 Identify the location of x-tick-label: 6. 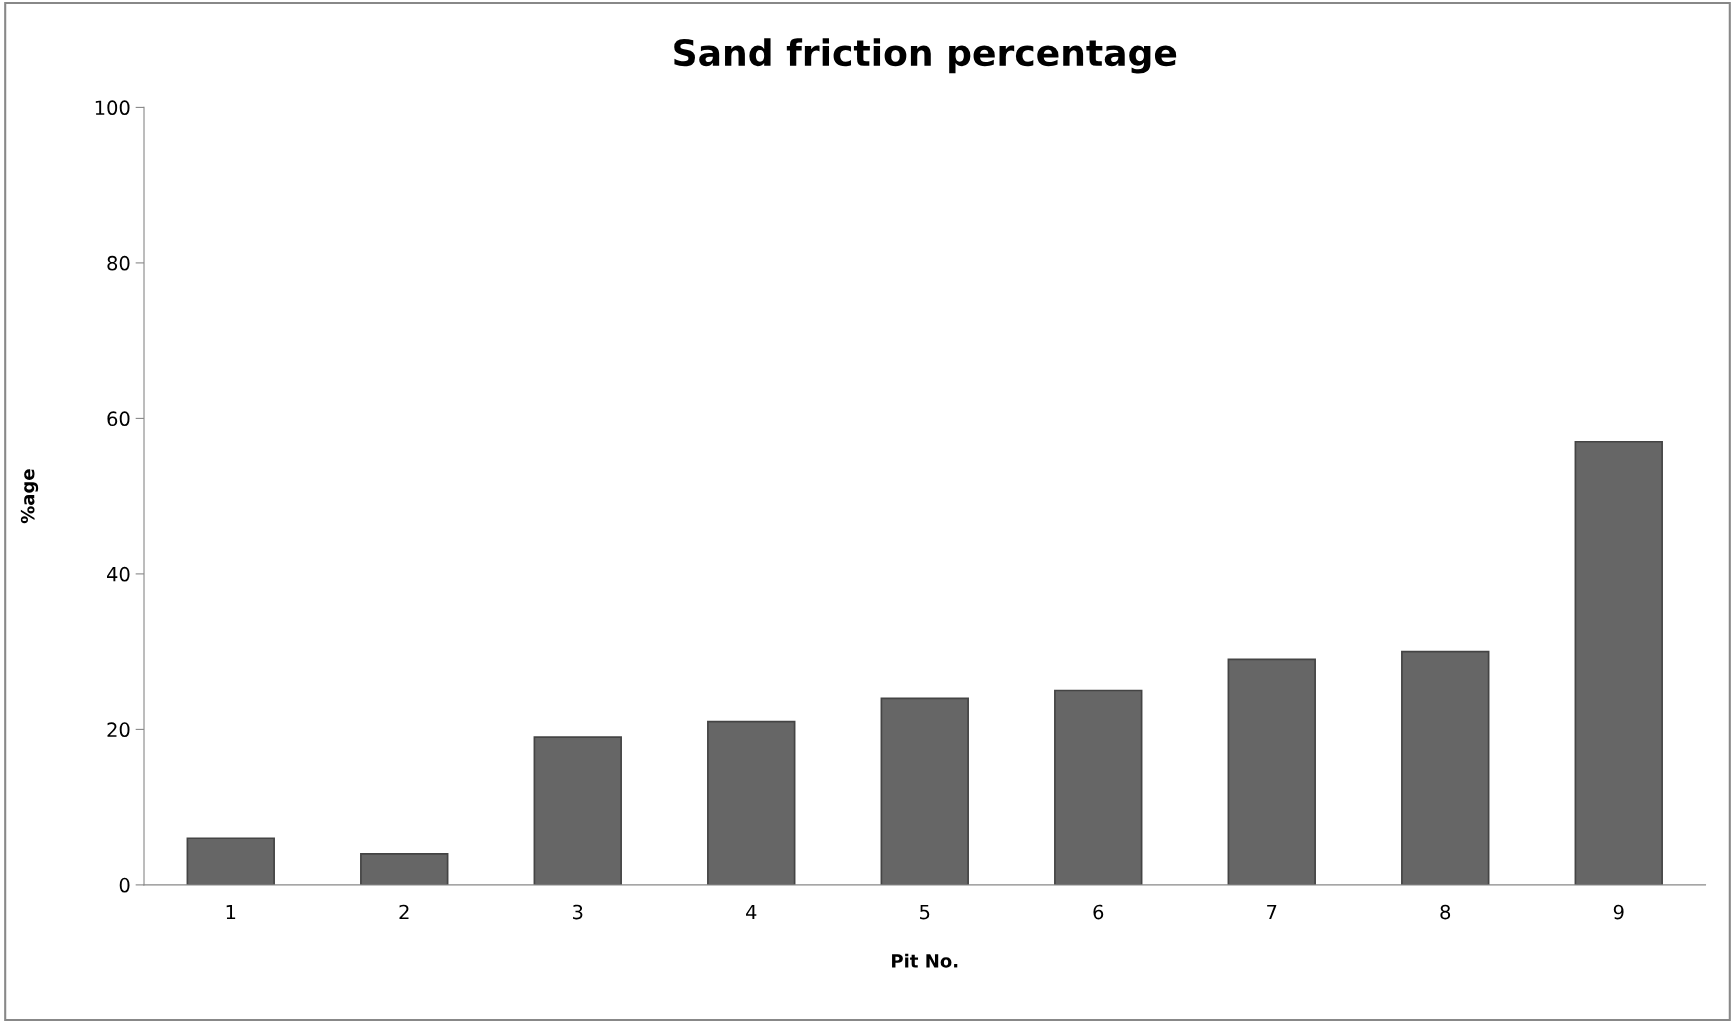
(1098, 912).